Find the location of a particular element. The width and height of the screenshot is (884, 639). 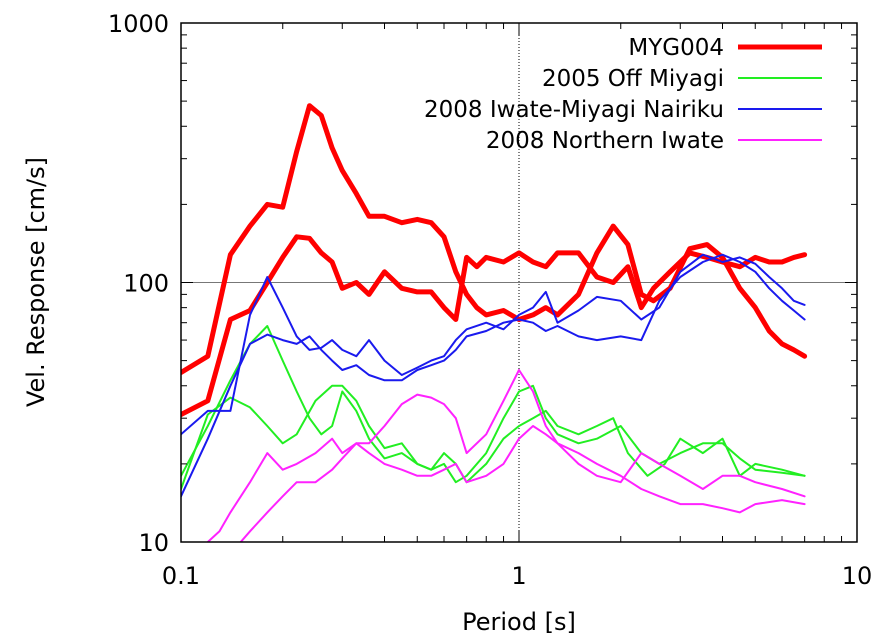

x-tick-label: 0.1 is located at coordinates (181, 576).